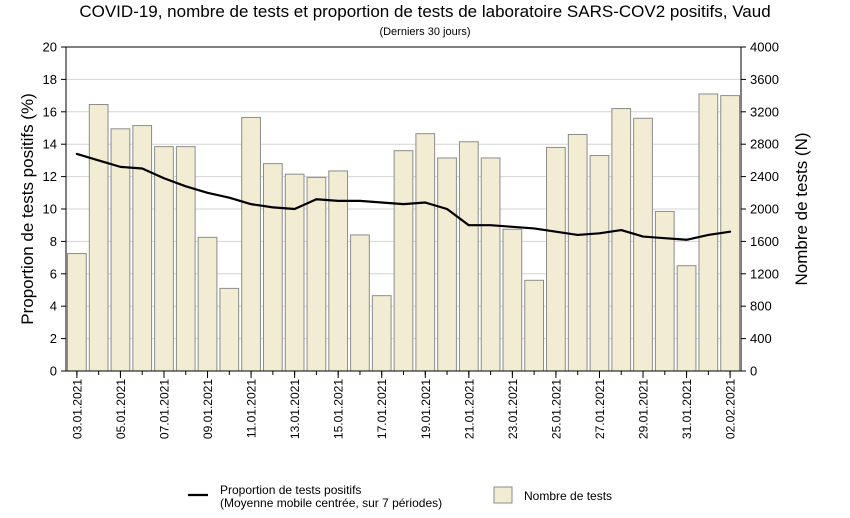  What do you see at coordinates (556, 409) in the screenshot?
I see `x-tick-label: 25.01.2021` at bounding box center [556, 409].